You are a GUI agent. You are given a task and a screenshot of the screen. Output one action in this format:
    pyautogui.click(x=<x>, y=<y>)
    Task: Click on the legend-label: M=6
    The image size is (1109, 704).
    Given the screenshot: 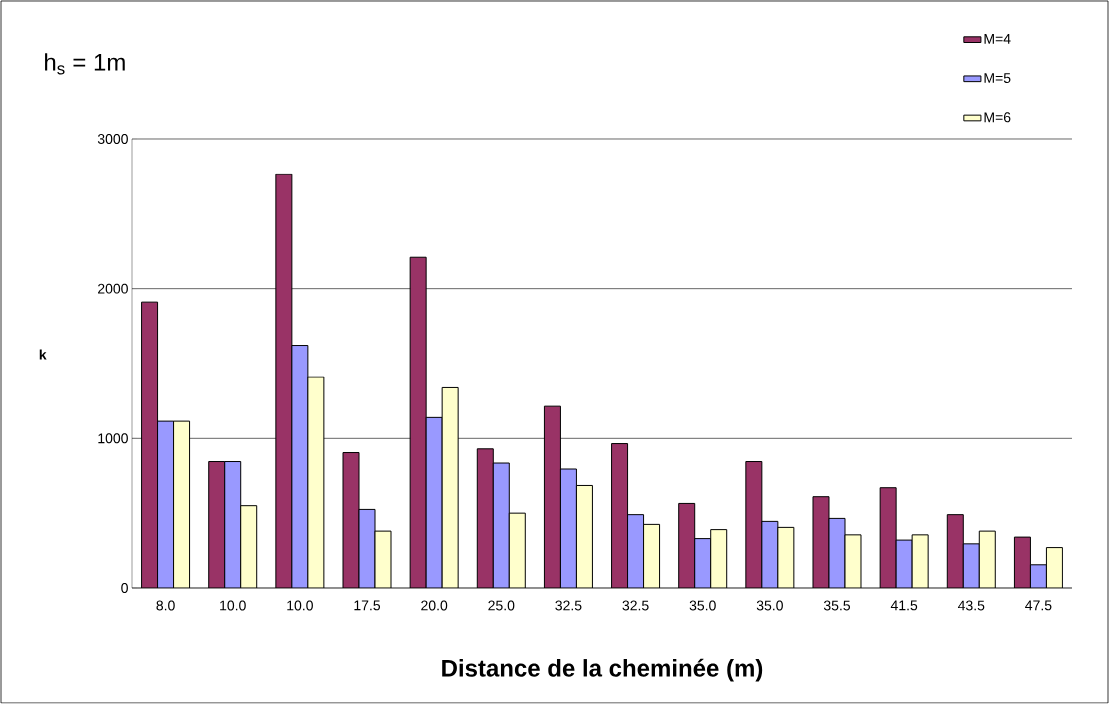 What is the action you would take?
    pyautogui.click(x=997, y=117)
    